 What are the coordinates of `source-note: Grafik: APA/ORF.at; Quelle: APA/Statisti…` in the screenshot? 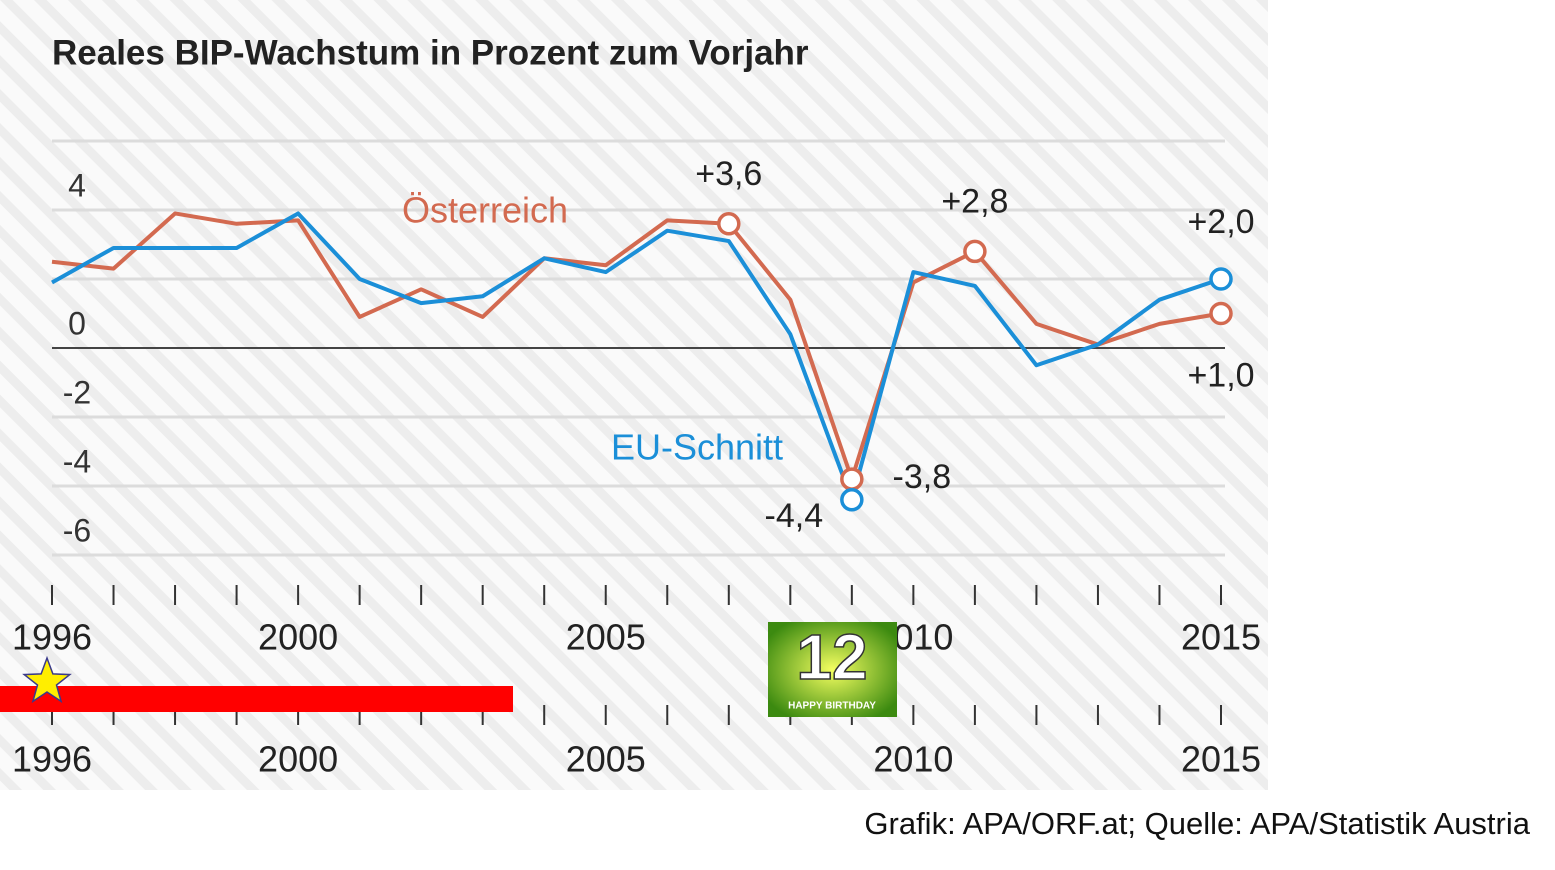 It's located at (1197, 823).